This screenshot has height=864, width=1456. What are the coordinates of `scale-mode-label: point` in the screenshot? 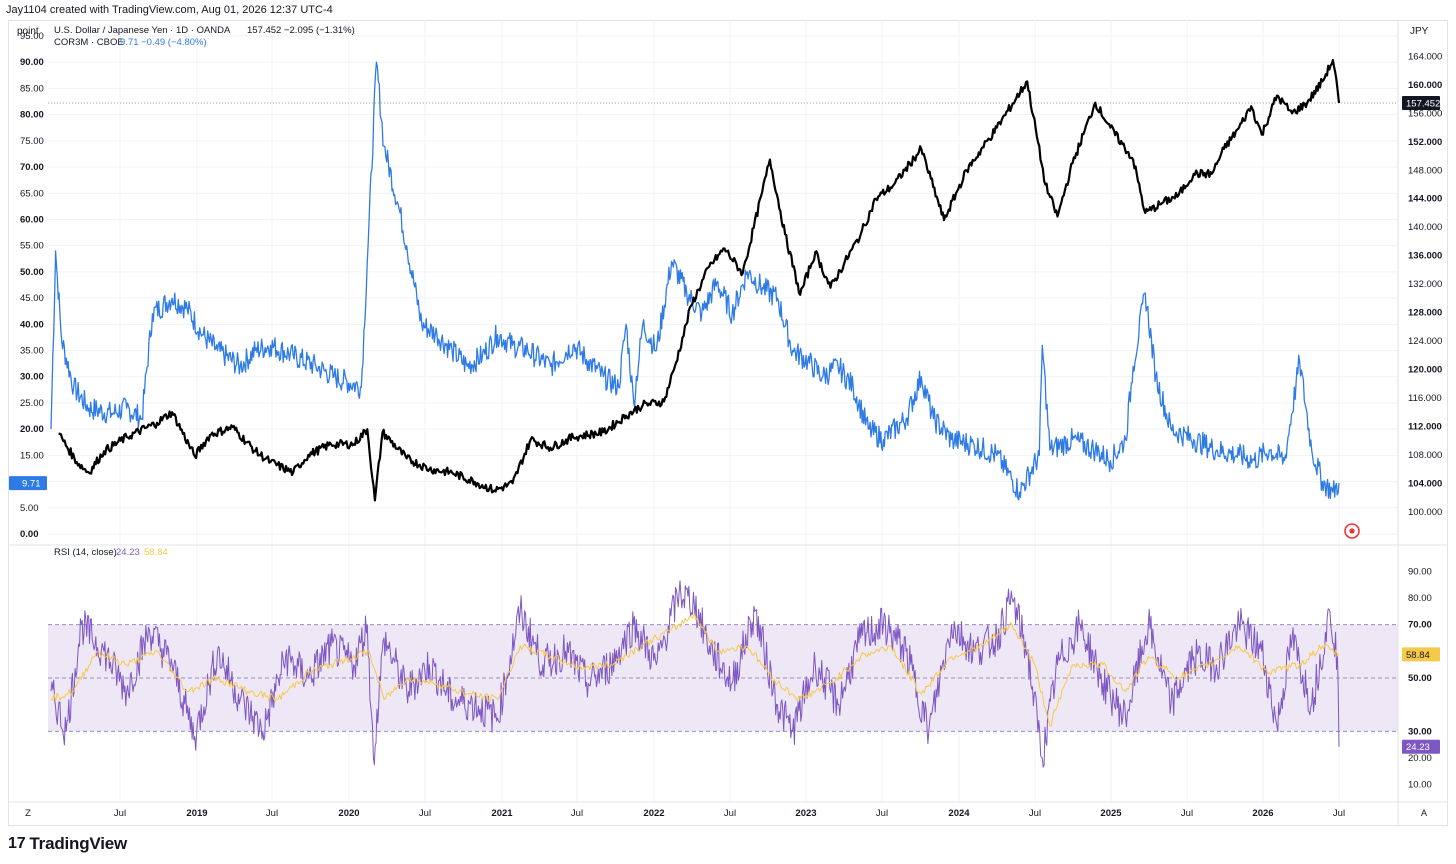 It's located at (28, 31).